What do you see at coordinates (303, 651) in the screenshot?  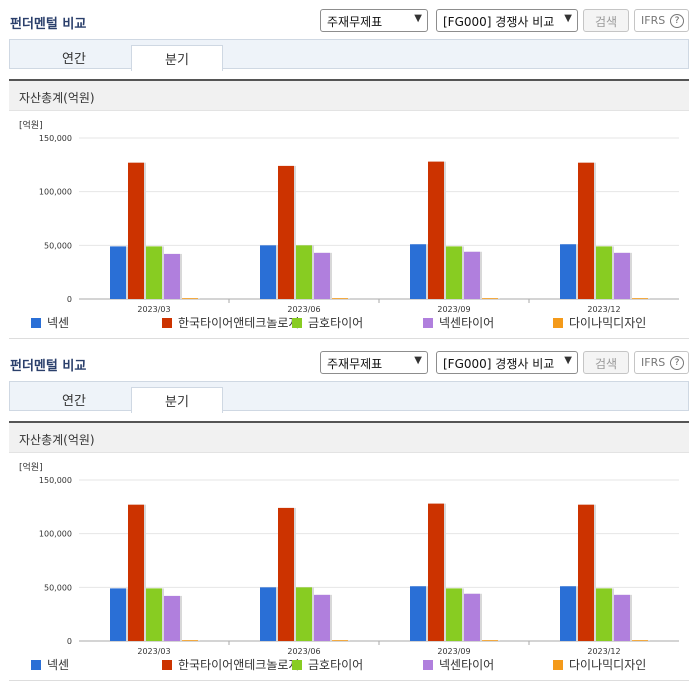 I see `x-tick-label: 2023/06` at bounding box center [303, 651].